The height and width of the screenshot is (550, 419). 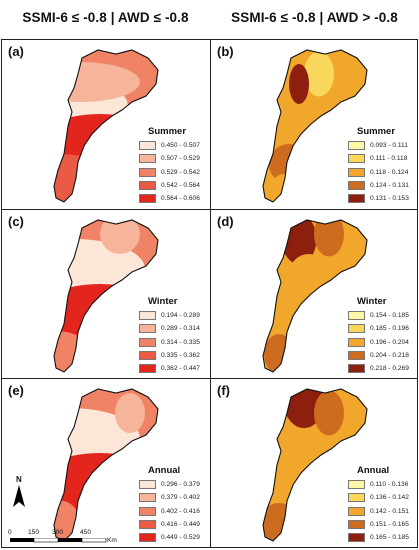 I want to click on legend-item: 0.416 - 0.449, so click(x=169, y=524).